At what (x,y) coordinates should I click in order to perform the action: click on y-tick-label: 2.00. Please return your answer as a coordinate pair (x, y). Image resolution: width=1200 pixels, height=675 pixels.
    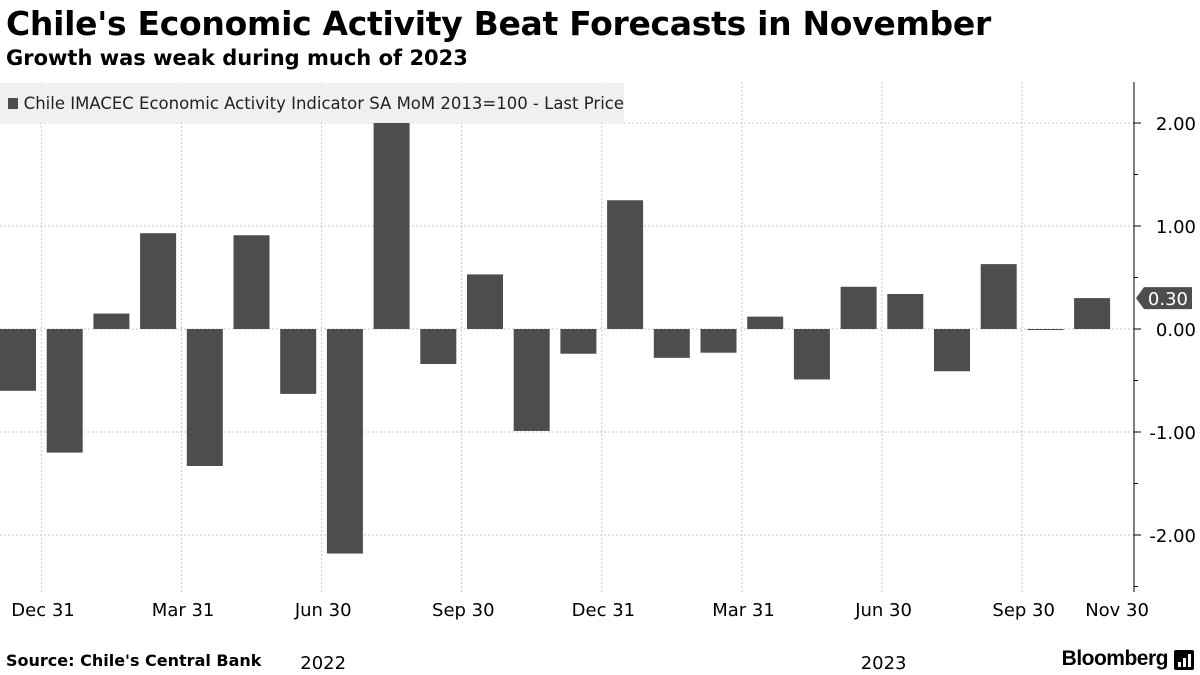
    Looking at the image, I should click on (1176, 124).